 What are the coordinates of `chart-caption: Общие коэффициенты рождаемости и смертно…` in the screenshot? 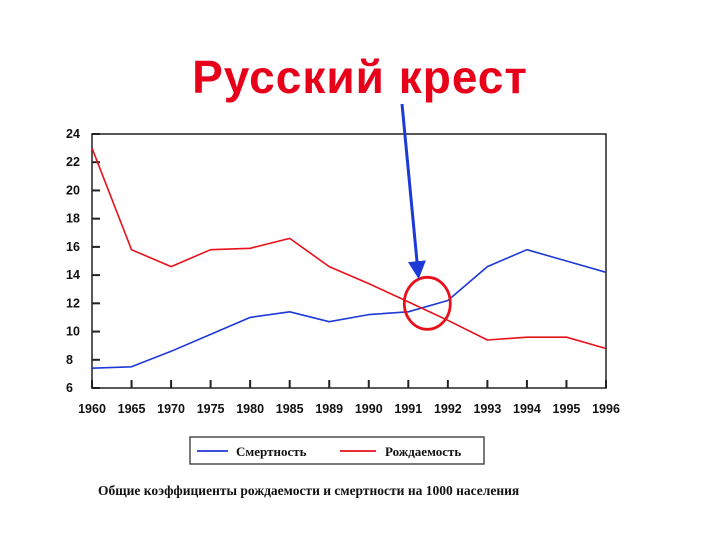 It's located at (309, 490).